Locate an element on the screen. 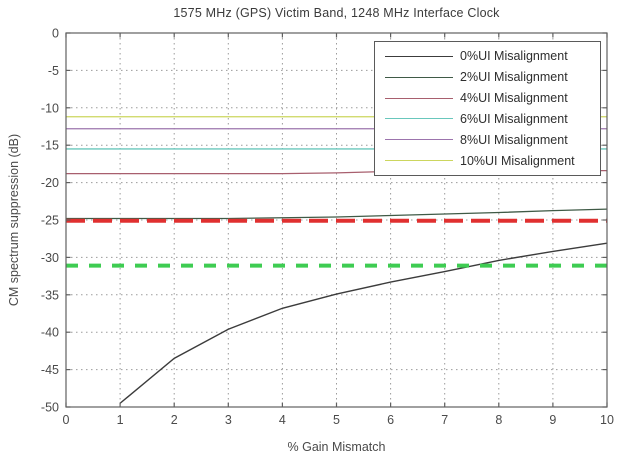  legend-item: 0%UI Misalignment is located at coordinates (487, 56).